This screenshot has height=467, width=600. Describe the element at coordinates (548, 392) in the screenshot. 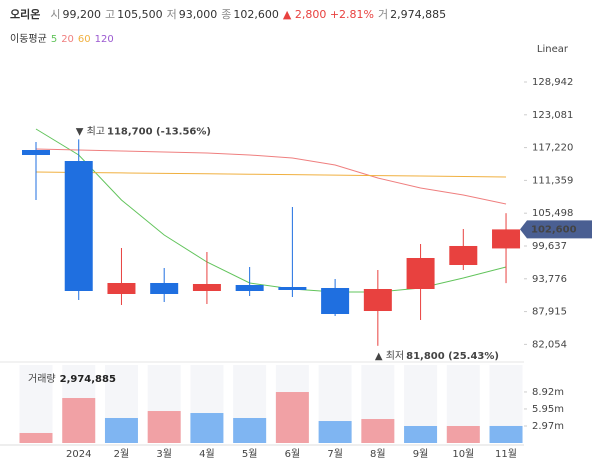

I see `y2-tick-label: 8.92m` at that location.